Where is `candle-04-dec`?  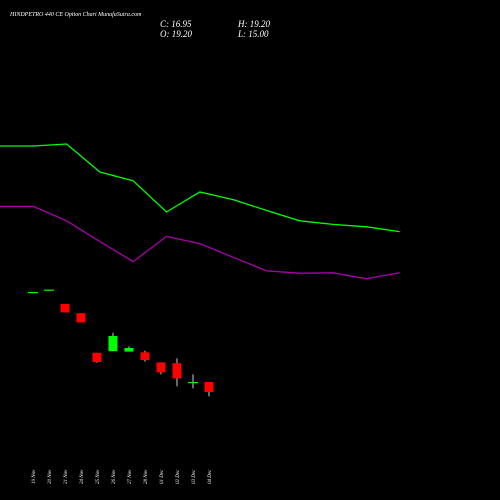 candle-04-dec is located at coordinates (209, 389).